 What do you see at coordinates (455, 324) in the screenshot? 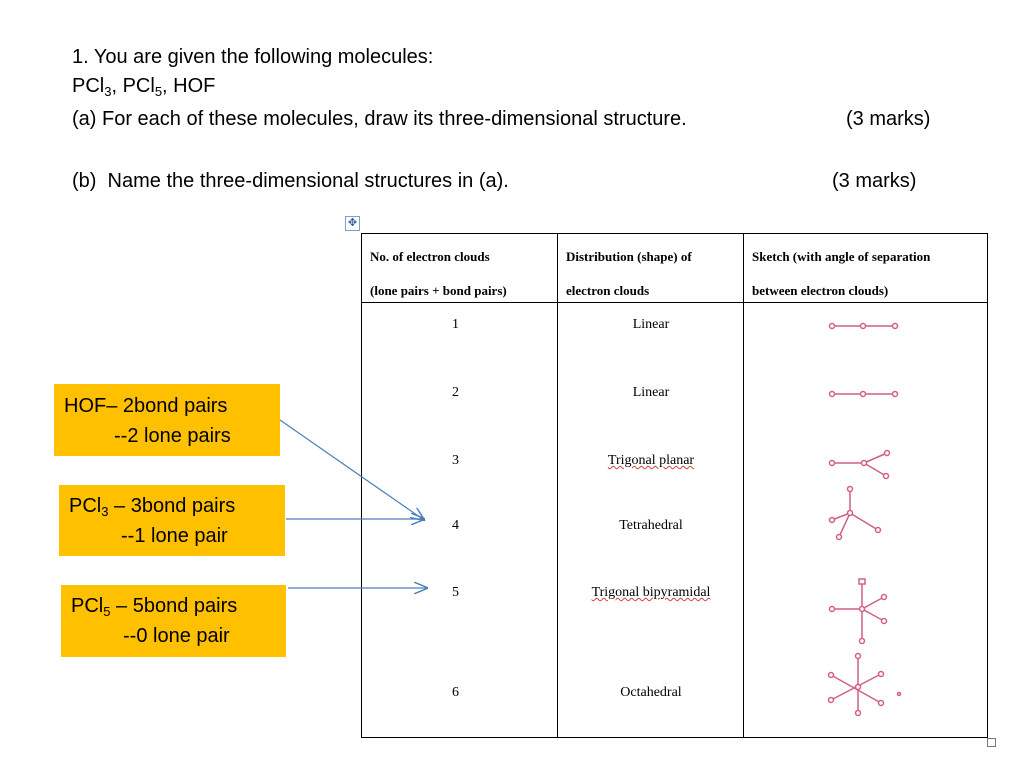
I see `row-1-clouds: 1` at bounding box center [455, 324].